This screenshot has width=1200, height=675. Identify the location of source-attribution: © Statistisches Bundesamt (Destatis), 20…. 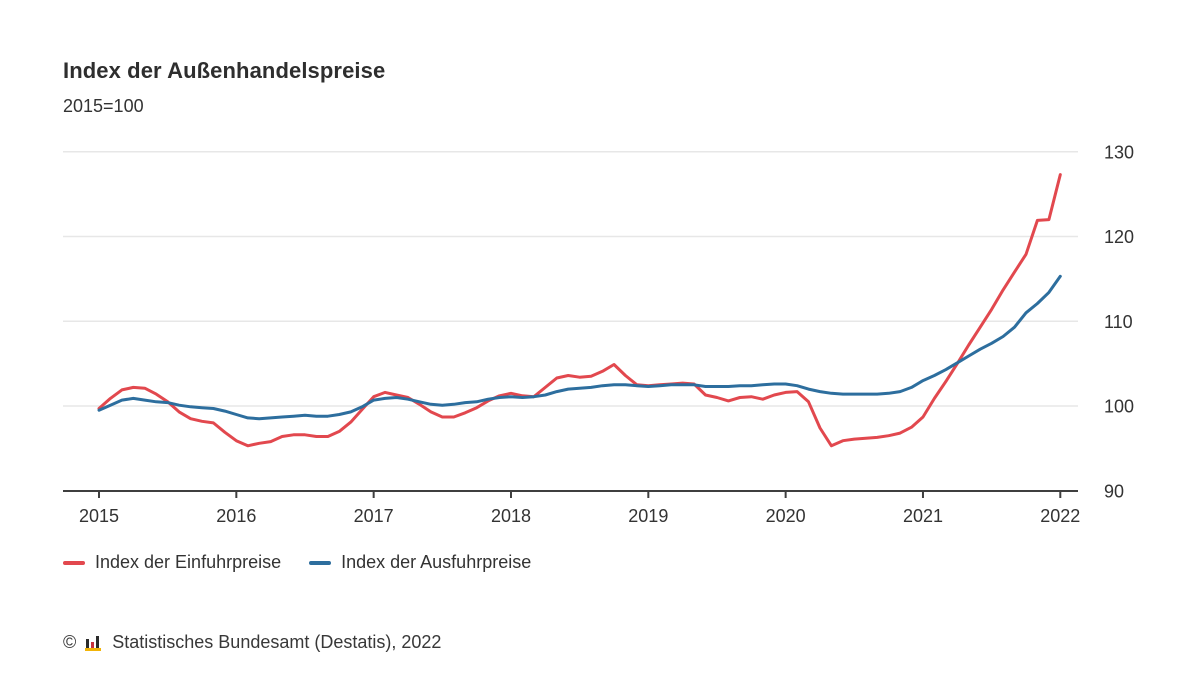
(252, 642).